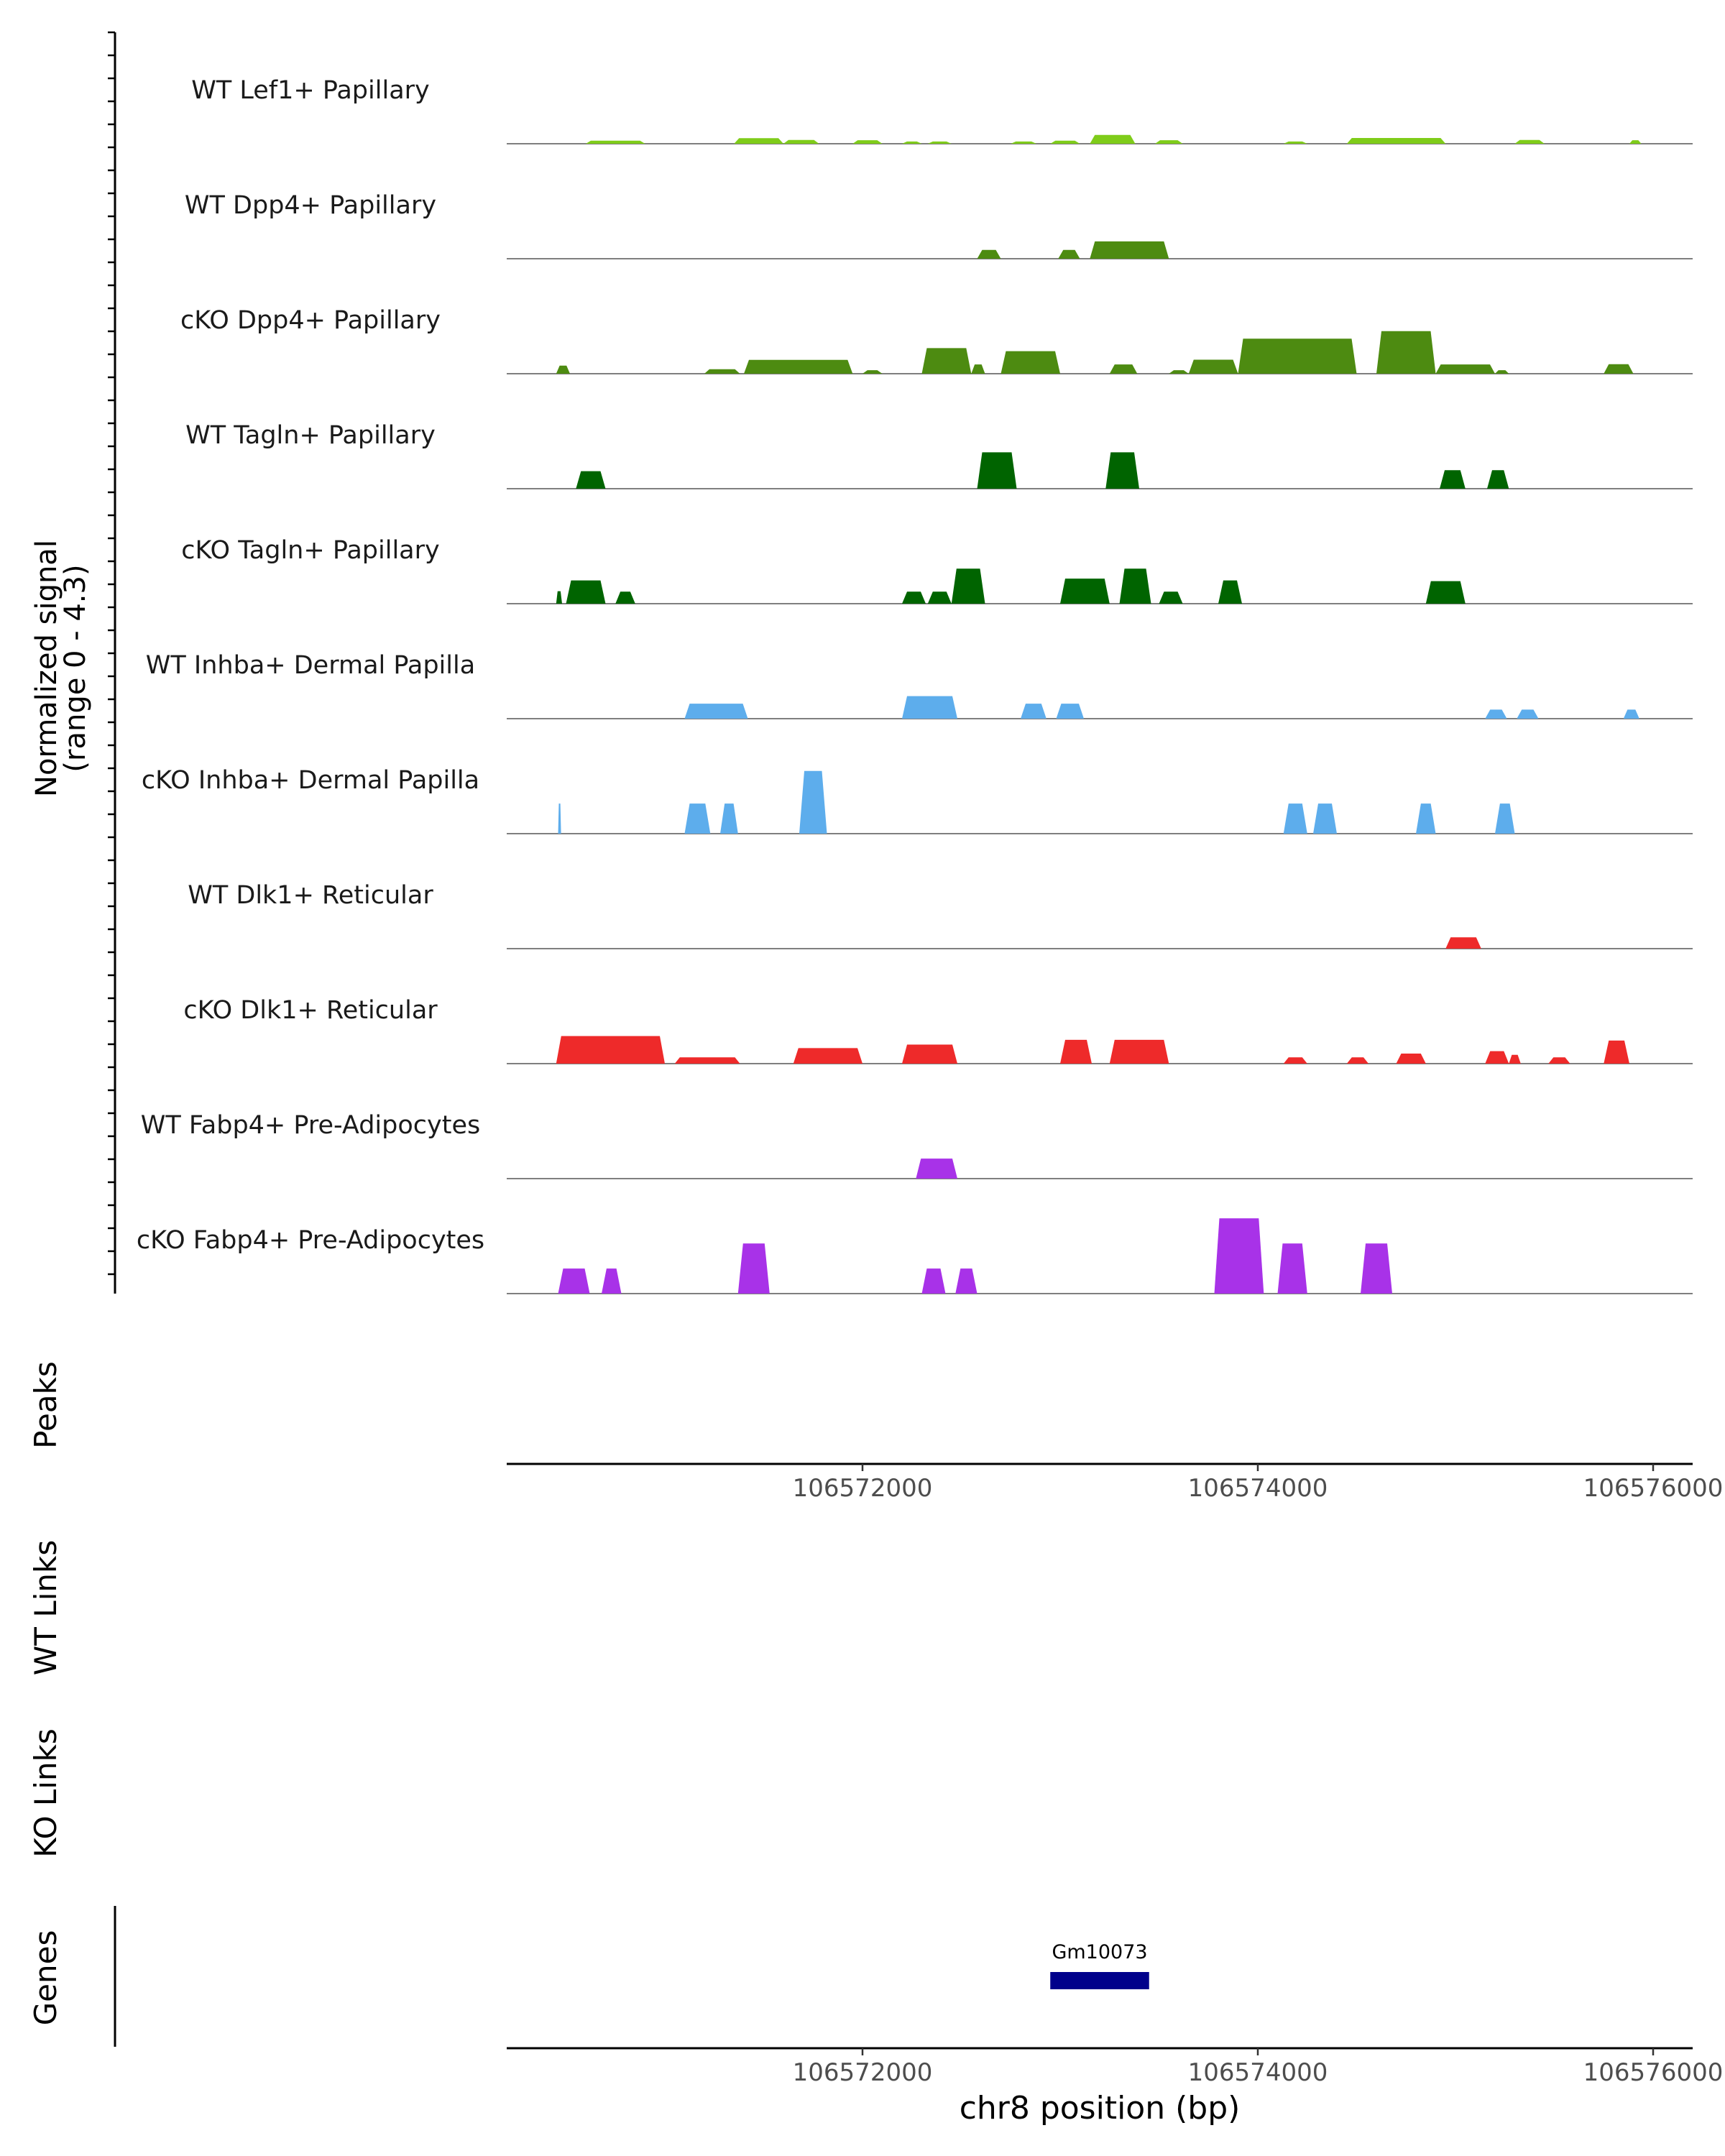 The height and width of the screenshot is (2156, 1725). What do you see at coordinates (310, 321) in the screenshot?
I see `track-label: cKO Dpp4+ Papillary` at bounding box center [310, 321].